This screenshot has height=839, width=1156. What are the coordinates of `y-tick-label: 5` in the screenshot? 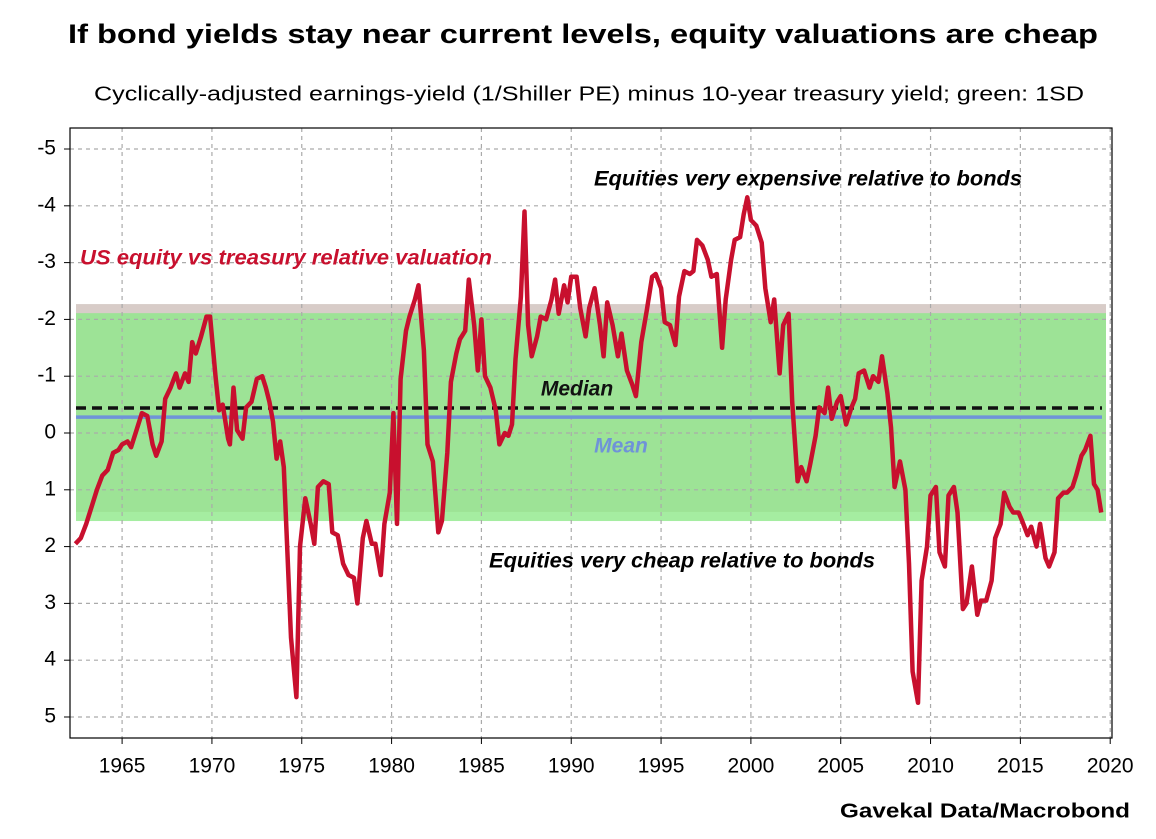 It's located at (50, 716).